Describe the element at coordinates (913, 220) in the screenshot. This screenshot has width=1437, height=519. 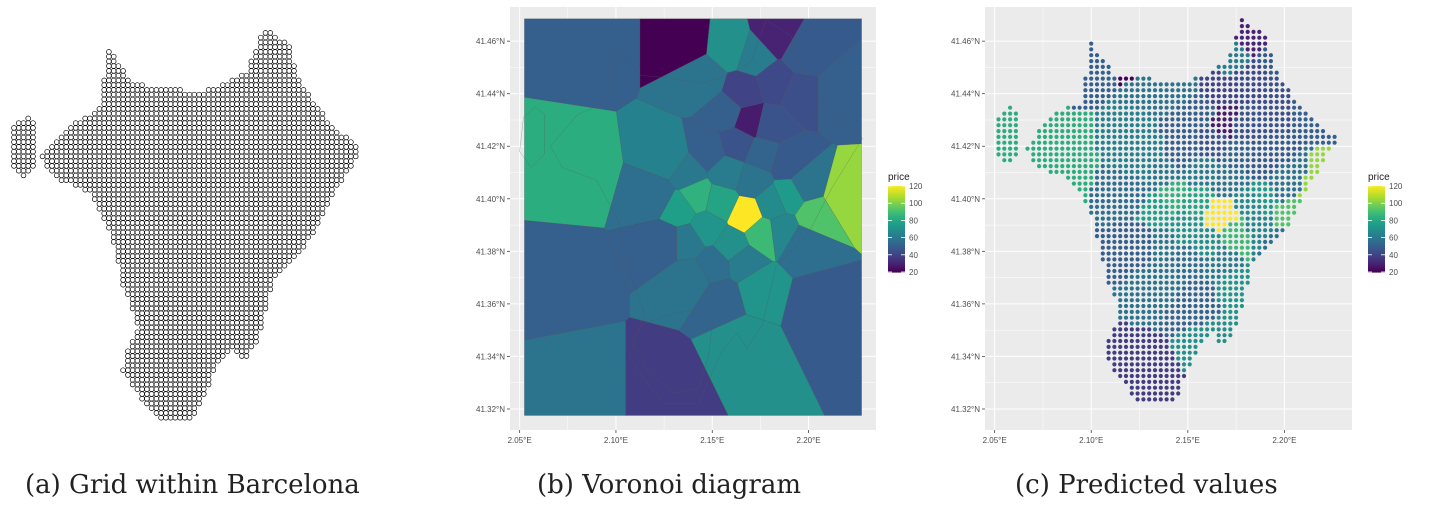
I see `legend-tick-label: 80` at that location.